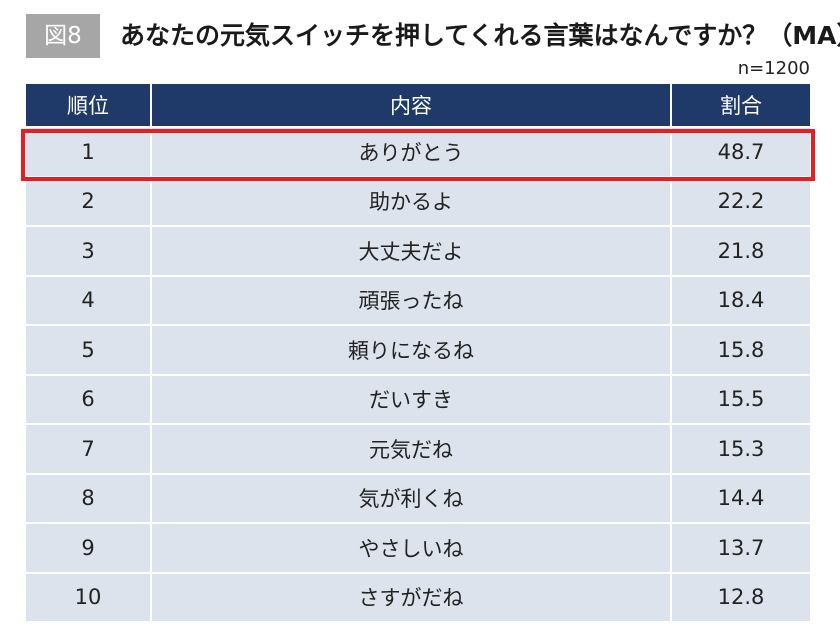 Image resolution: width=840 pixels, height=636 pixels. What do you see at coordinates (89, 549) in the screenshot?
I see `row-rank: 9` at bounding box center [89, 549].